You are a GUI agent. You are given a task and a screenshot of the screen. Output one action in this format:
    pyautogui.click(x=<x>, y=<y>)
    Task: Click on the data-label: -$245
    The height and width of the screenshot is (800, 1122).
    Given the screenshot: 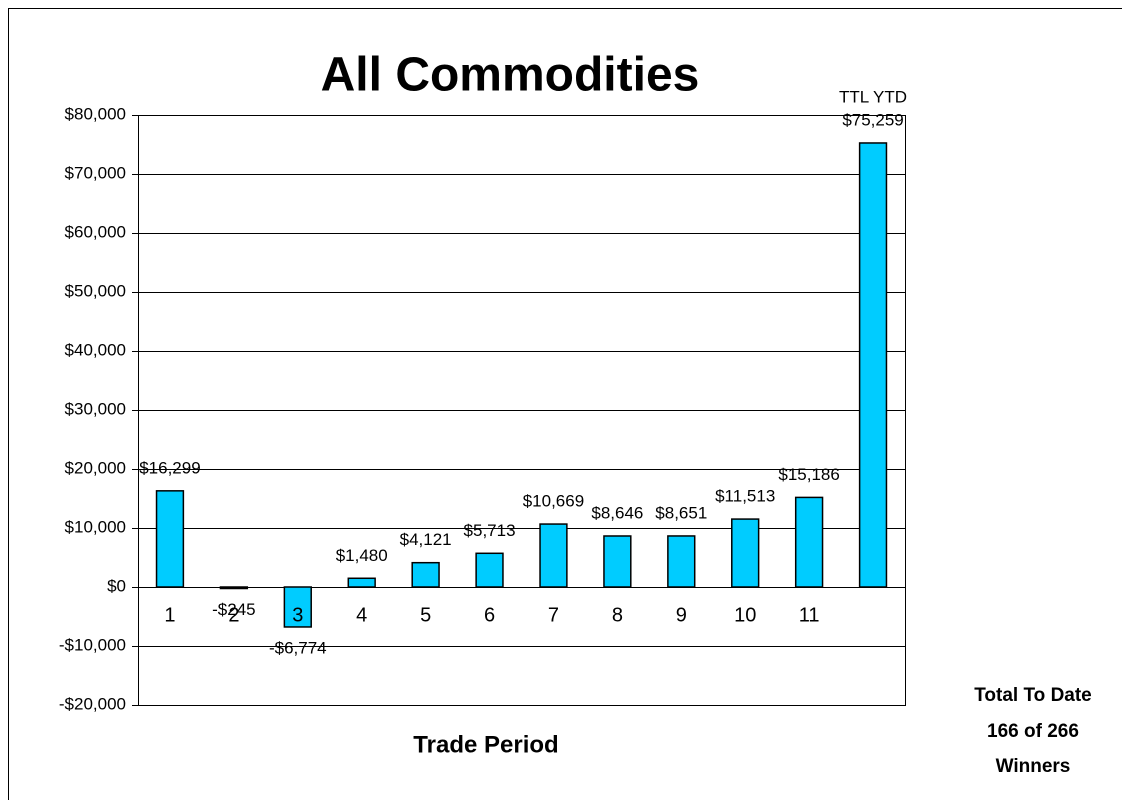 What is the action you would take?
    pyautogui.click(x=233, y=609)
    